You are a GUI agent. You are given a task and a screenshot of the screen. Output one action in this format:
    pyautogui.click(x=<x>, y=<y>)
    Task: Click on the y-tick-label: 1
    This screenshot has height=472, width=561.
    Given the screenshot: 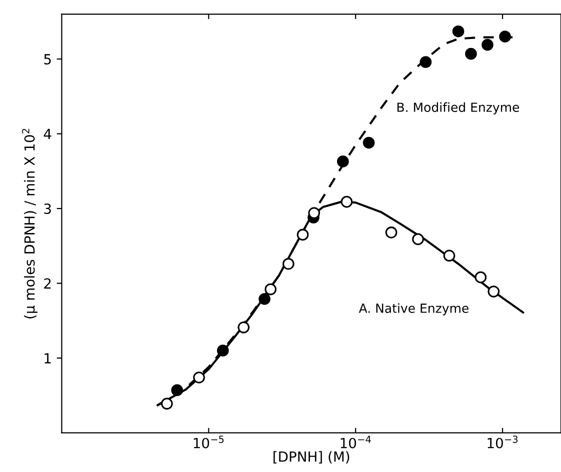 What is the action you would take?
    pyautogui.click(x=47, y=358)
    